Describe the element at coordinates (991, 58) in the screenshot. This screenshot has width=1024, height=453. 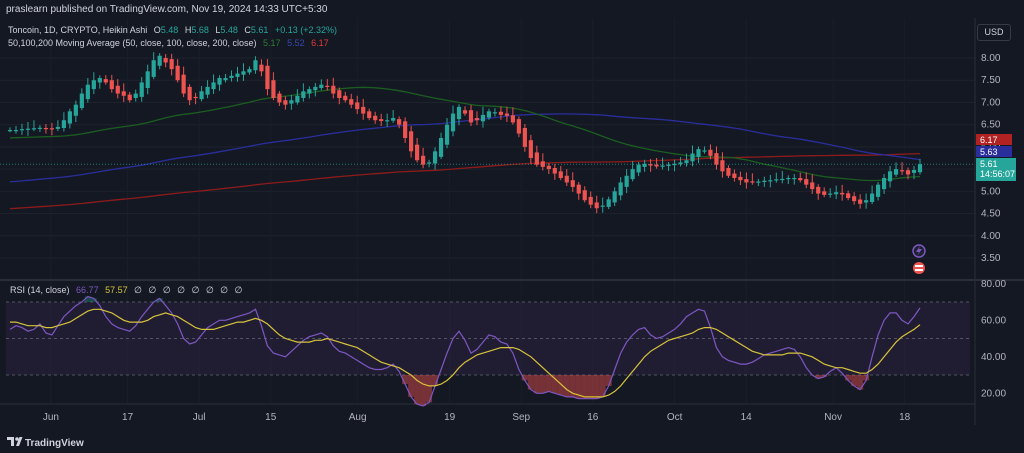
I see `price-tick-label: 8.00` at that location.